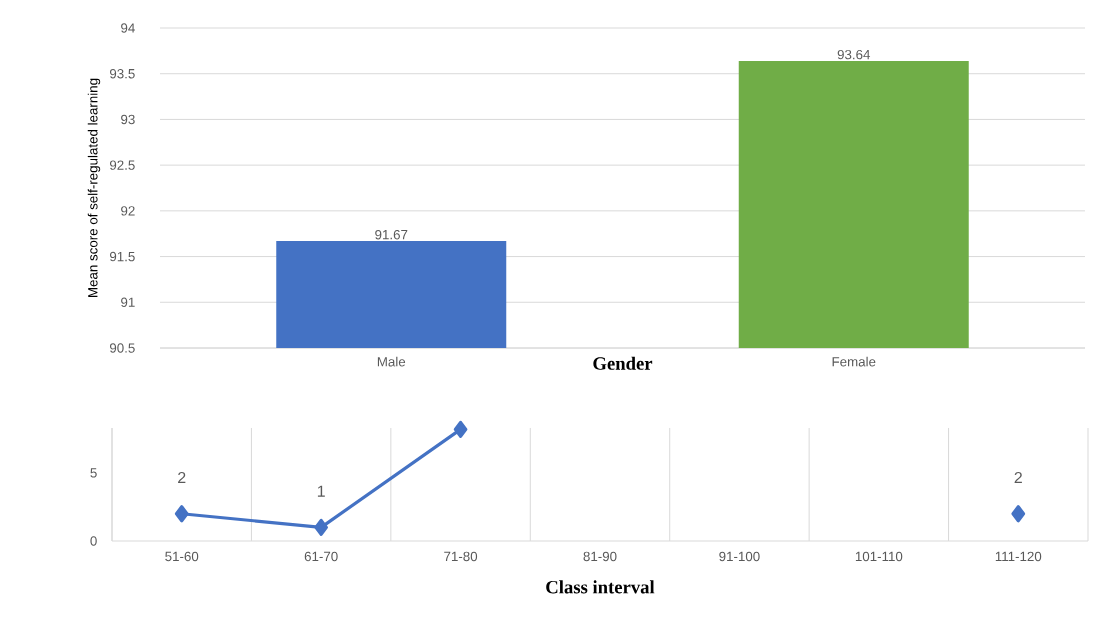 The height and width of the screenshot is (643, 1097). What do you see at coordinates (391, 361) in the screenshot?
I see `x-tick-label: Male` at bounding box center [391, 361].